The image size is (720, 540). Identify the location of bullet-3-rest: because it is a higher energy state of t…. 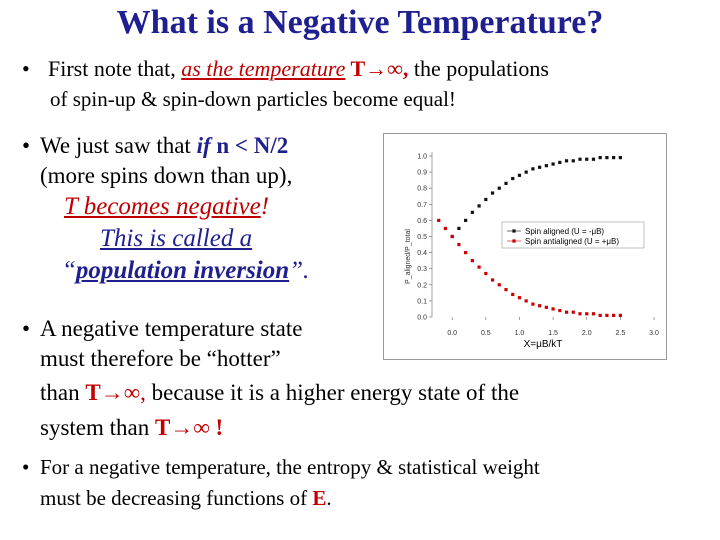
(332, 392).